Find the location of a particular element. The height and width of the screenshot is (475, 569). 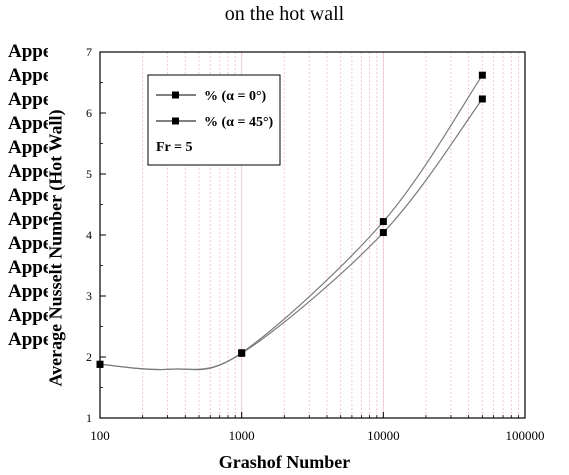

appendix-heading: Appendix F is located at coordinates (28, 51).